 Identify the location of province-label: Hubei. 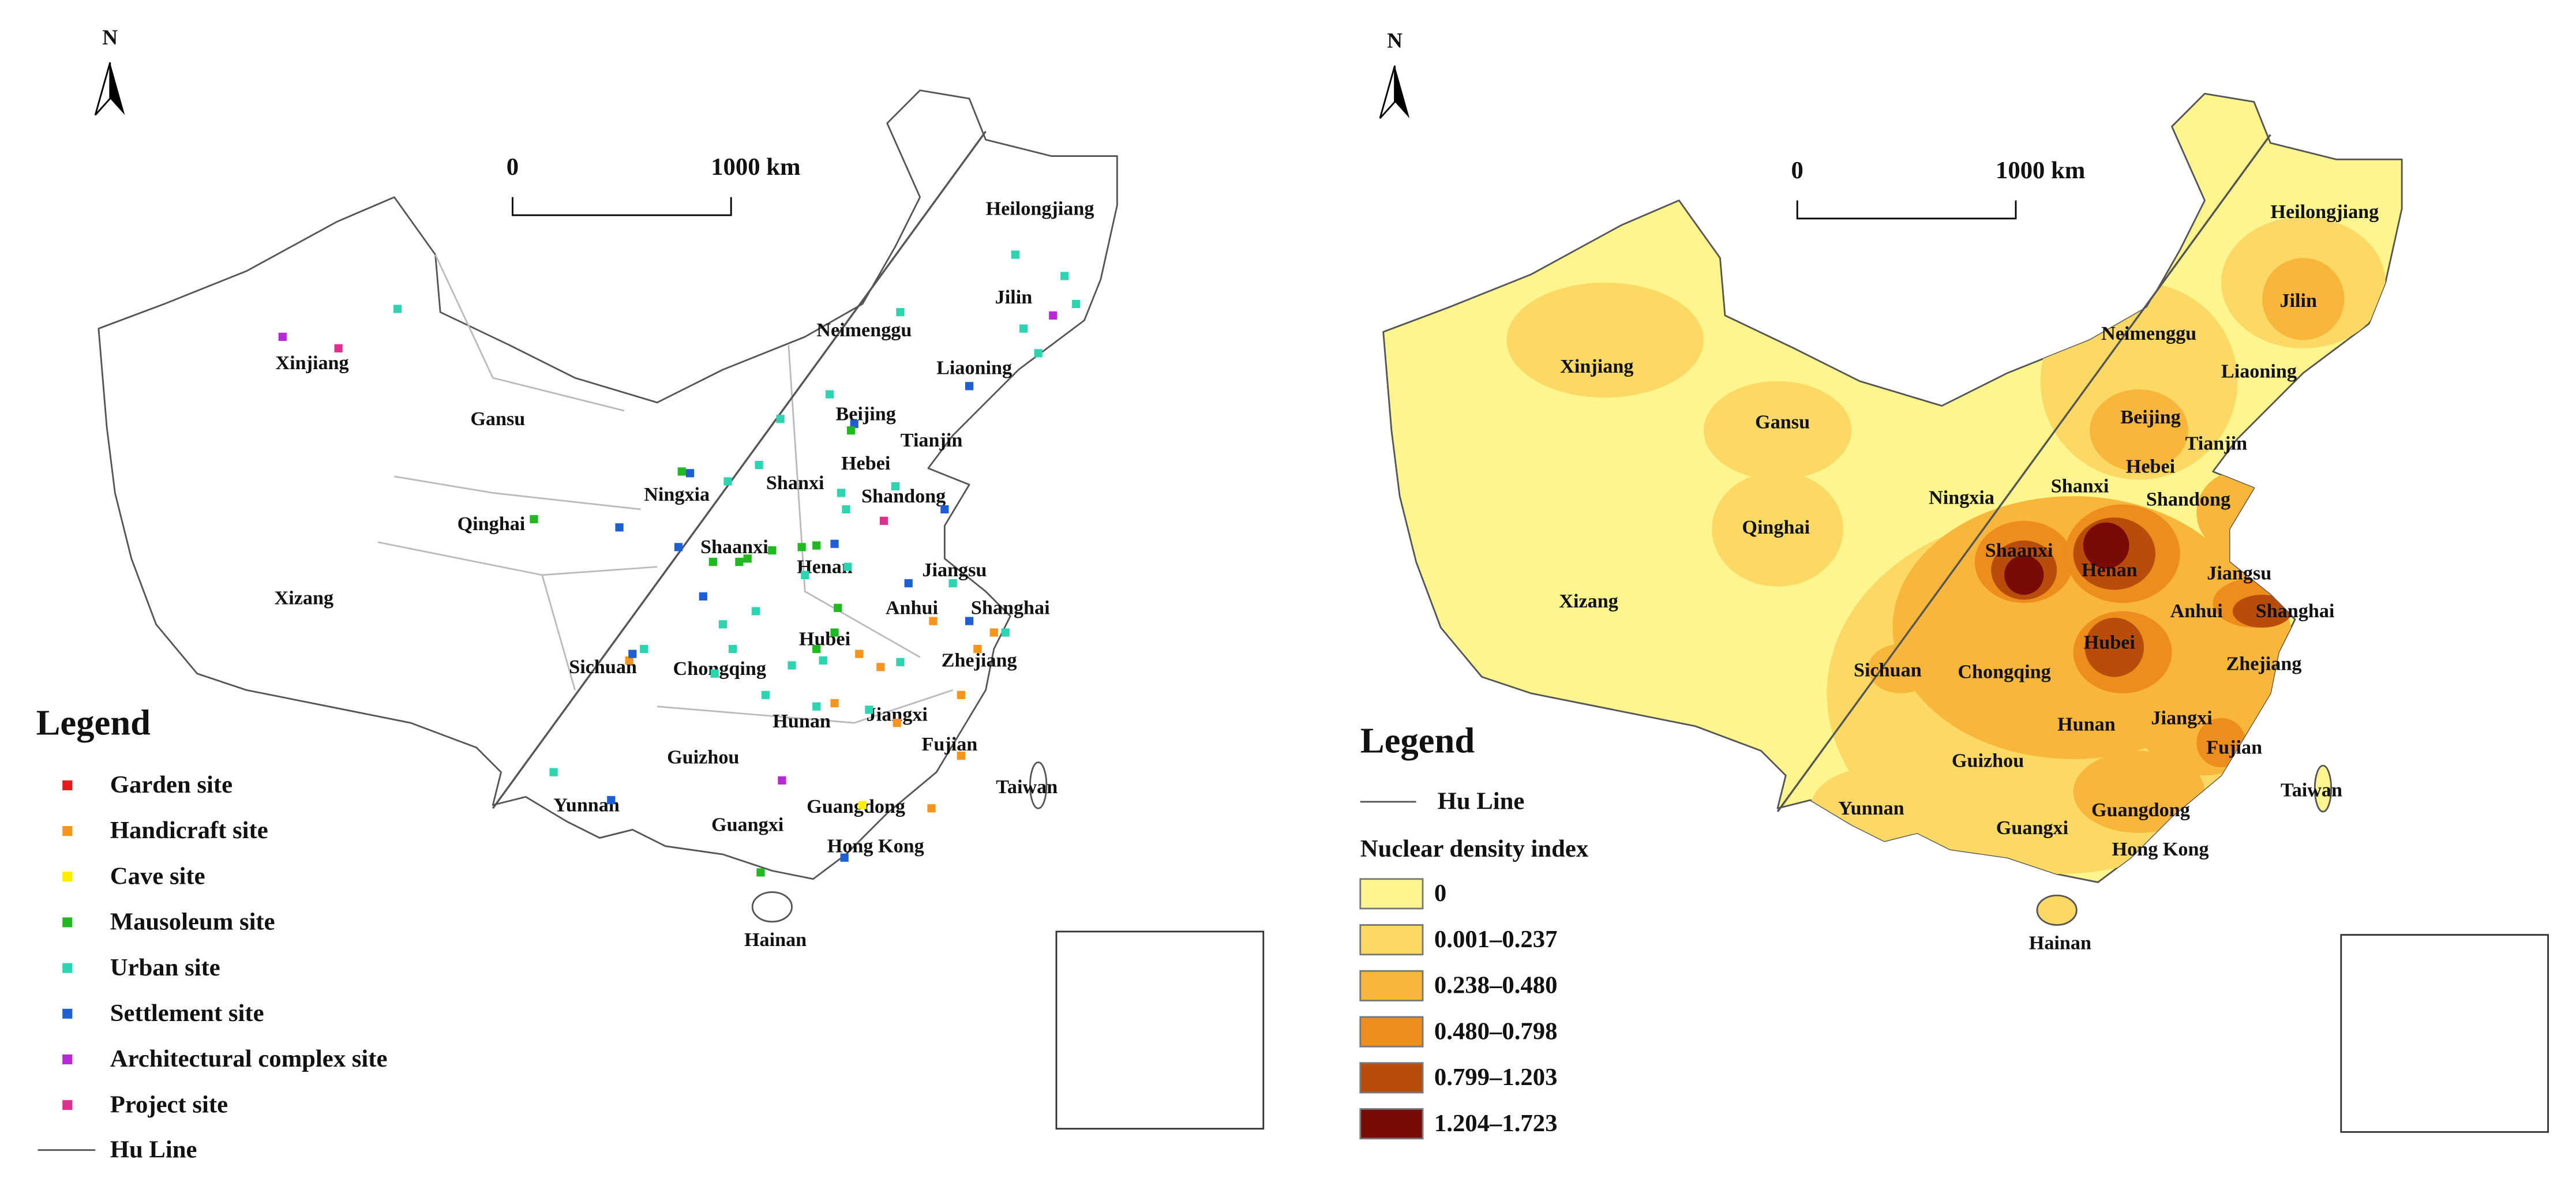
(824, 639).